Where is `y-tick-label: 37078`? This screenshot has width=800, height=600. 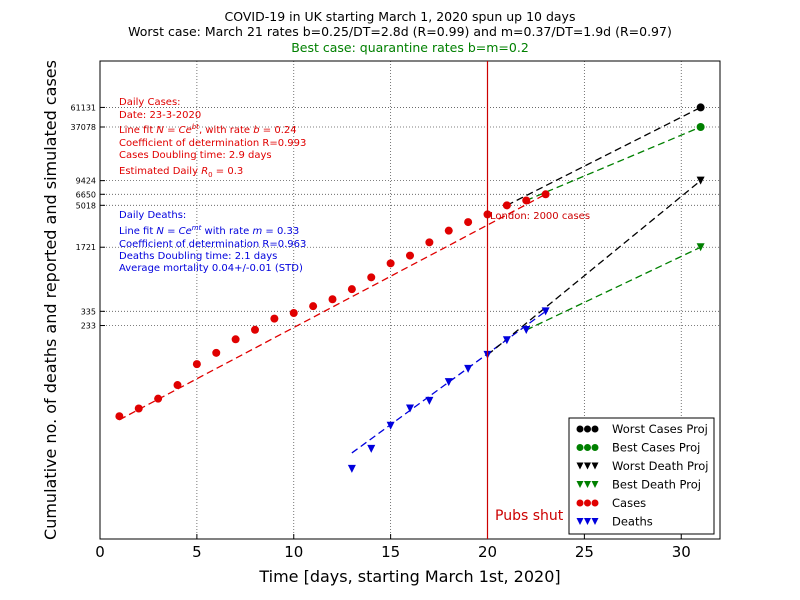 y-tick-label: 37078 is located at coordinates (83, 127).